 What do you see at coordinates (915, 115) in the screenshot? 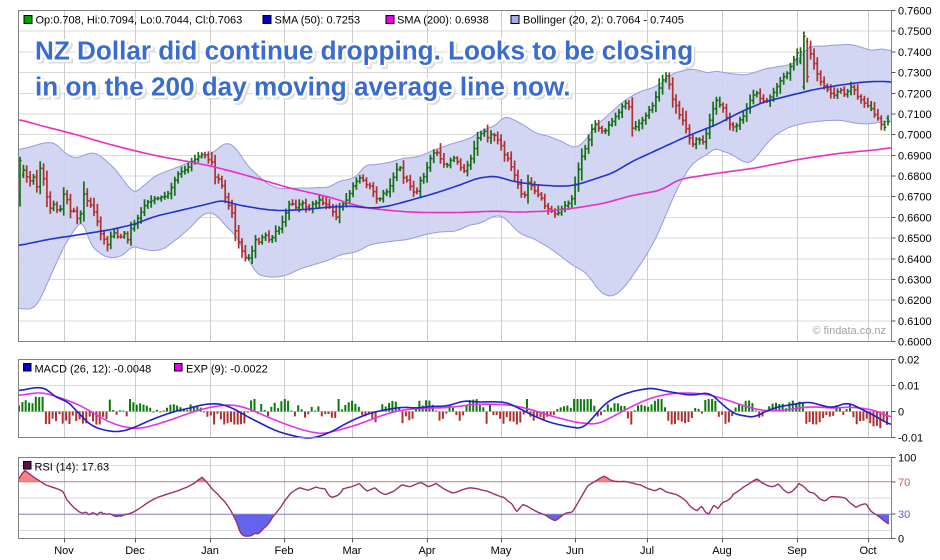
I see `svg-text: 0.7100` at bounding box center [915, 115].